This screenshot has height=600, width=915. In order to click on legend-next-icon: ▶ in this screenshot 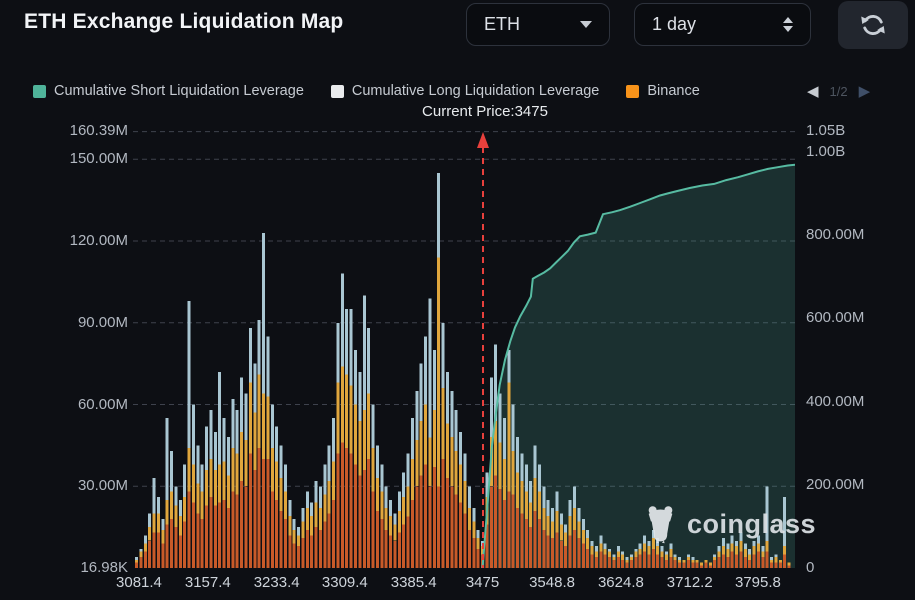, I will do `click(864, 91)`.